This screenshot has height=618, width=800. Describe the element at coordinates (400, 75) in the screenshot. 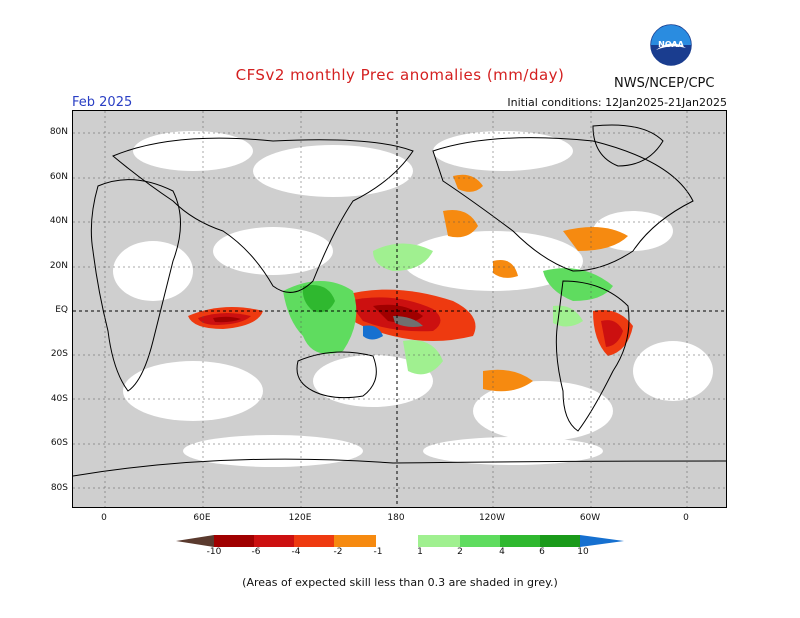

I see `page-title: CFSv2 monthly Prec anomalies (mm/day)` at that location.